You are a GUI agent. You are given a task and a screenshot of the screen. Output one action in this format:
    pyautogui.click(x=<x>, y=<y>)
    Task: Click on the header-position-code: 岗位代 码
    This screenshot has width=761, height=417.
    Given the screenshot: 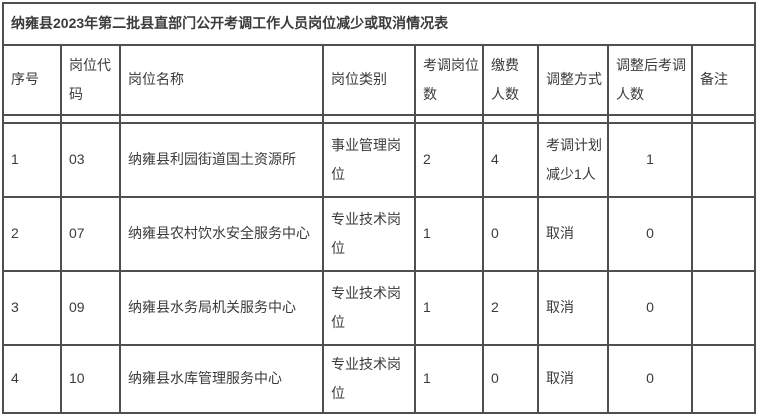 What is the action you would take?
    pyautogui.click(x=90, y=80)
    